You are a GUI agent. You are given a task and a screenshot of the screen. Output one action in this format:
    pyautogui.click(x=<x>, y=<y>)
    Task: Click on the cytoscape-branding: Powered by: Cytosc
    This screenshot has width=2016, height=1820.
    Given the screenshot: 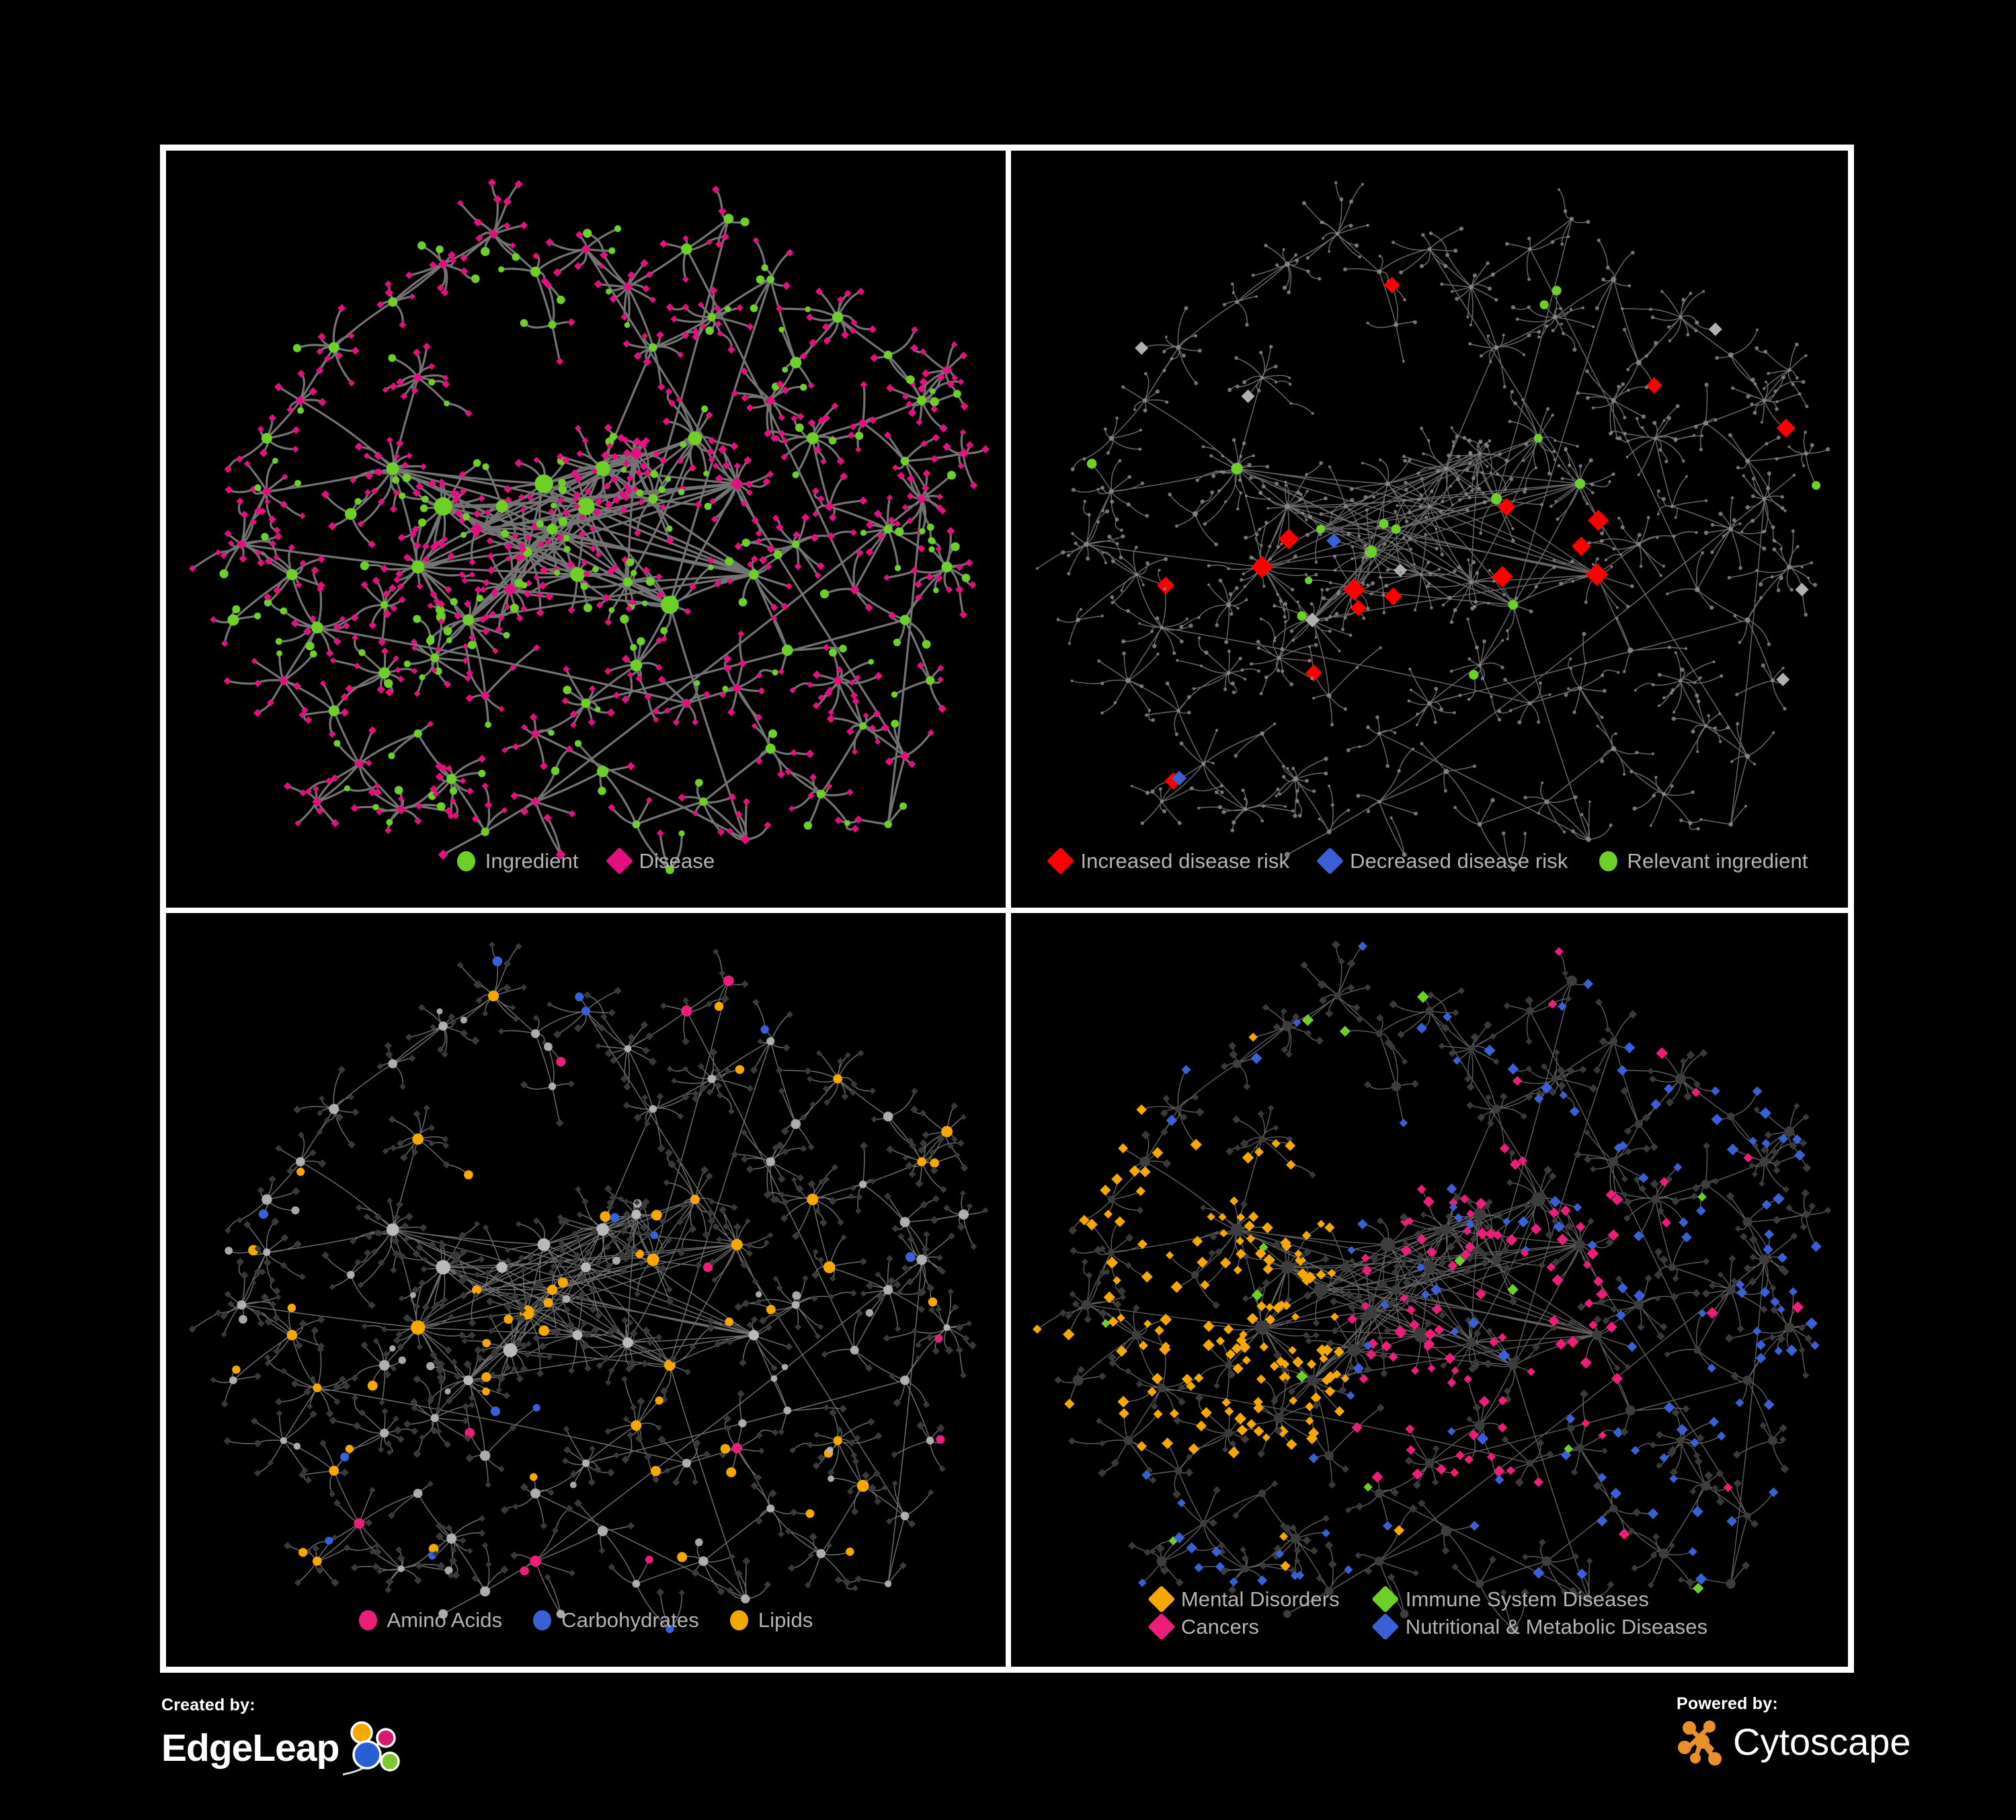 What is the action you would take?
    pyautogui.click(x=1794, y=1730)
    